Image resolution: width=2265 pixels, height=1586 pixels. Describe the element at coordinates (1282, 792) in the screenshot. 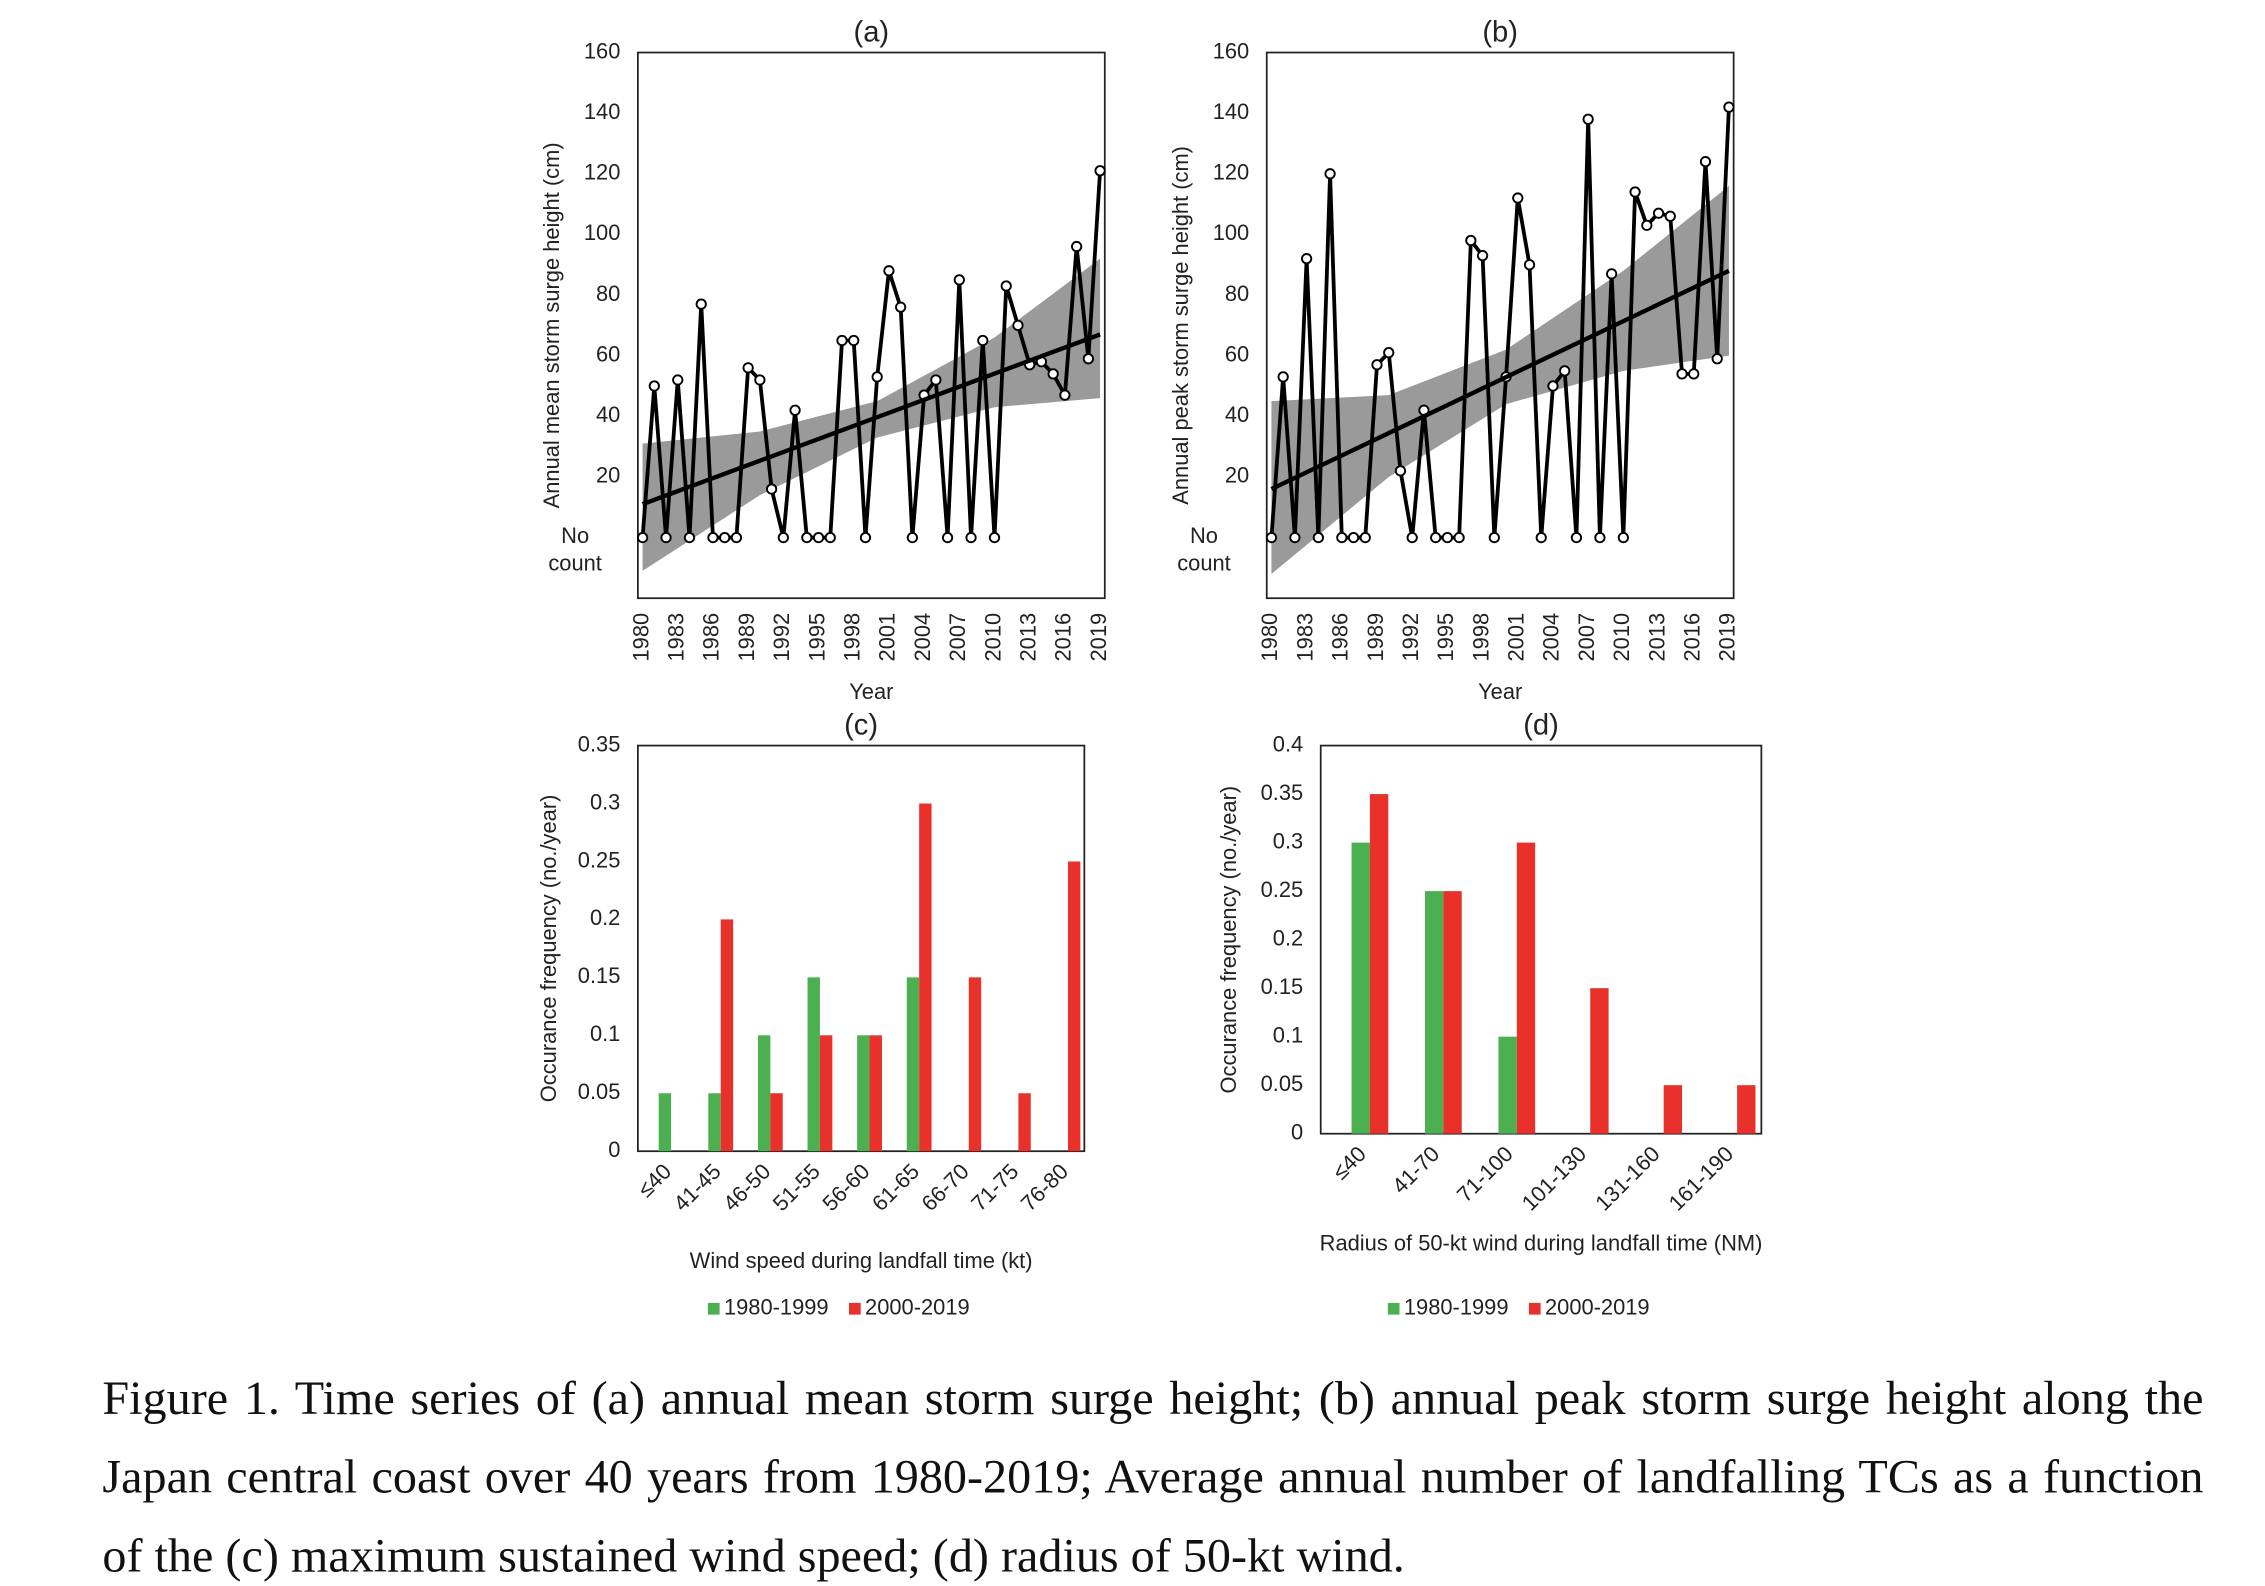

I see `y-tick-label: 0.35` at that location.